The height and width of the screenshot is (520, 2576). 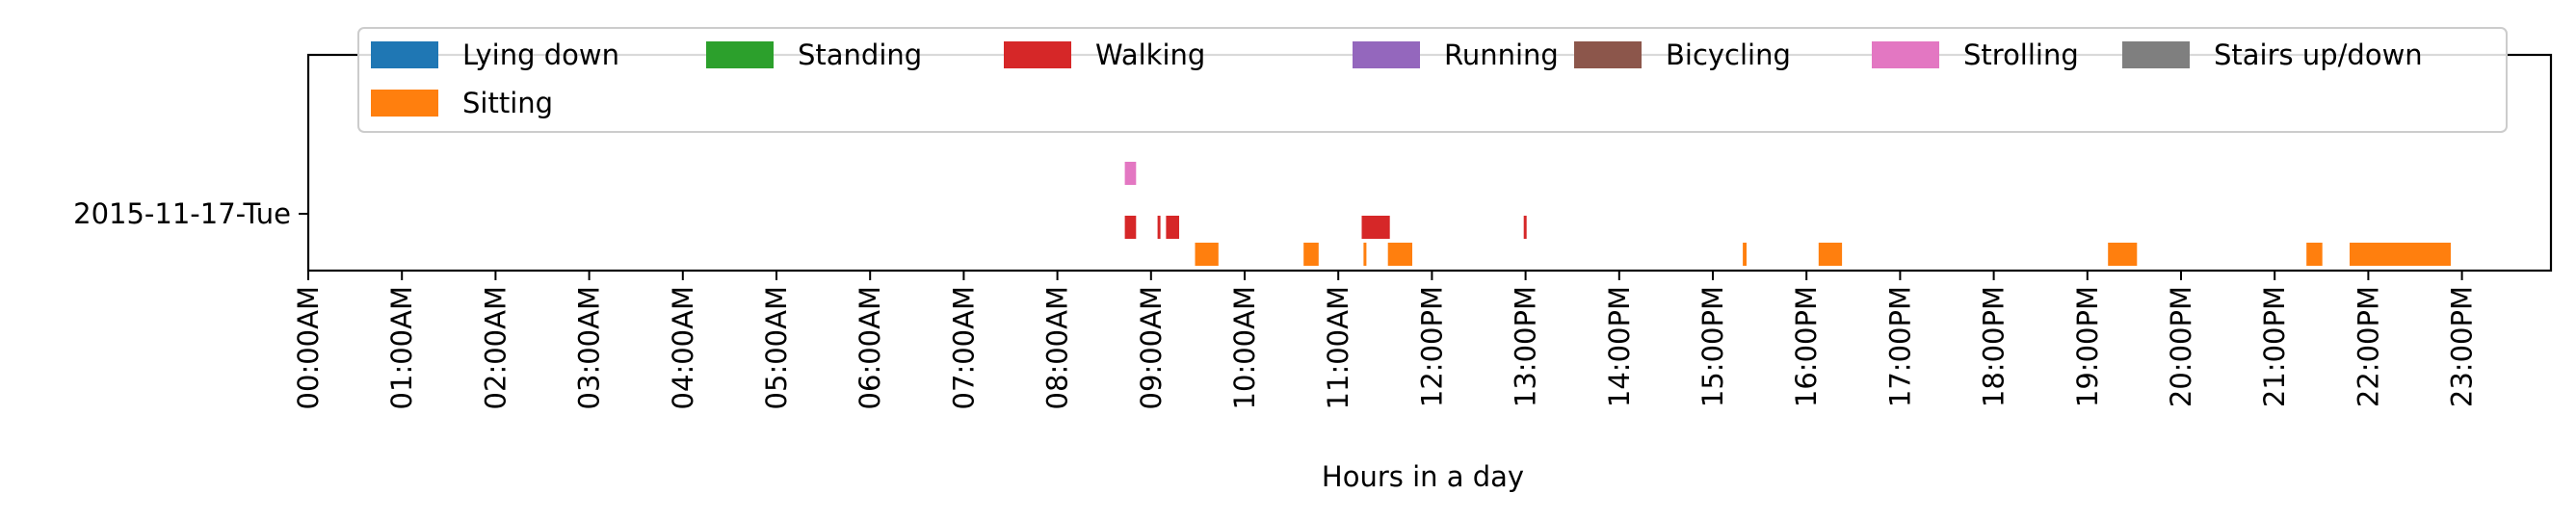 I want to click on x-tick-label-12: 12:00PM, so click(x=1431, y=346).